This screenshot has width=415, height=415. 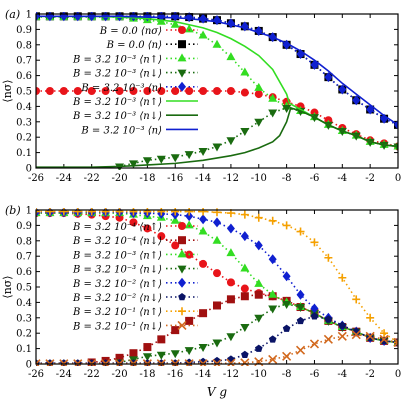 I want to click on legend-label: B = 0.0 ⟨n⟩, so click(x=134, y=45).